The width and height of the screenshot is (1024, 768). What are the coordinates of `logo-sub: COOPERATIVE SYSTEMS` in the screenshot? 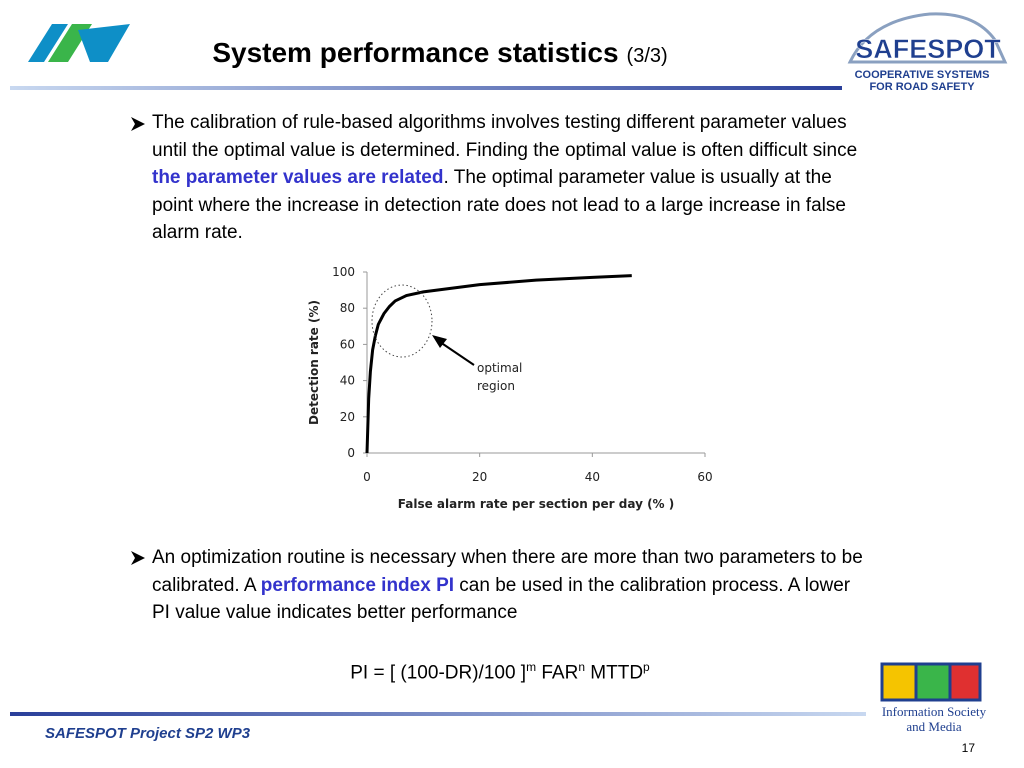 It's located at (922, 75).